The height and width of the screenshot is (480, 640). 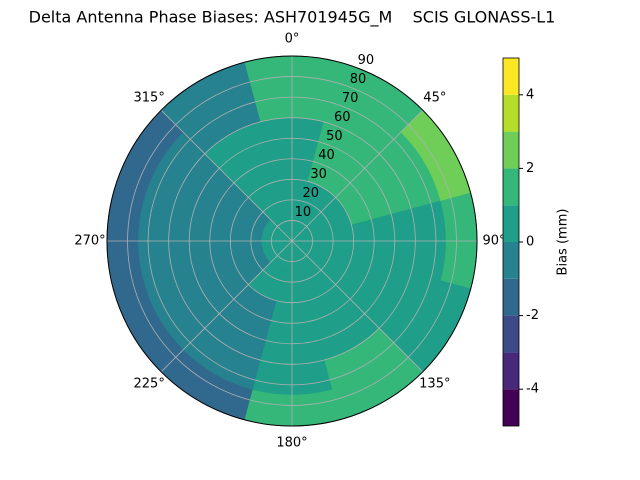 What do you see at coordinates (149, 383) in the screenshot?
I see `angle-tick-label: 225°` at bounding box center [149, 383].